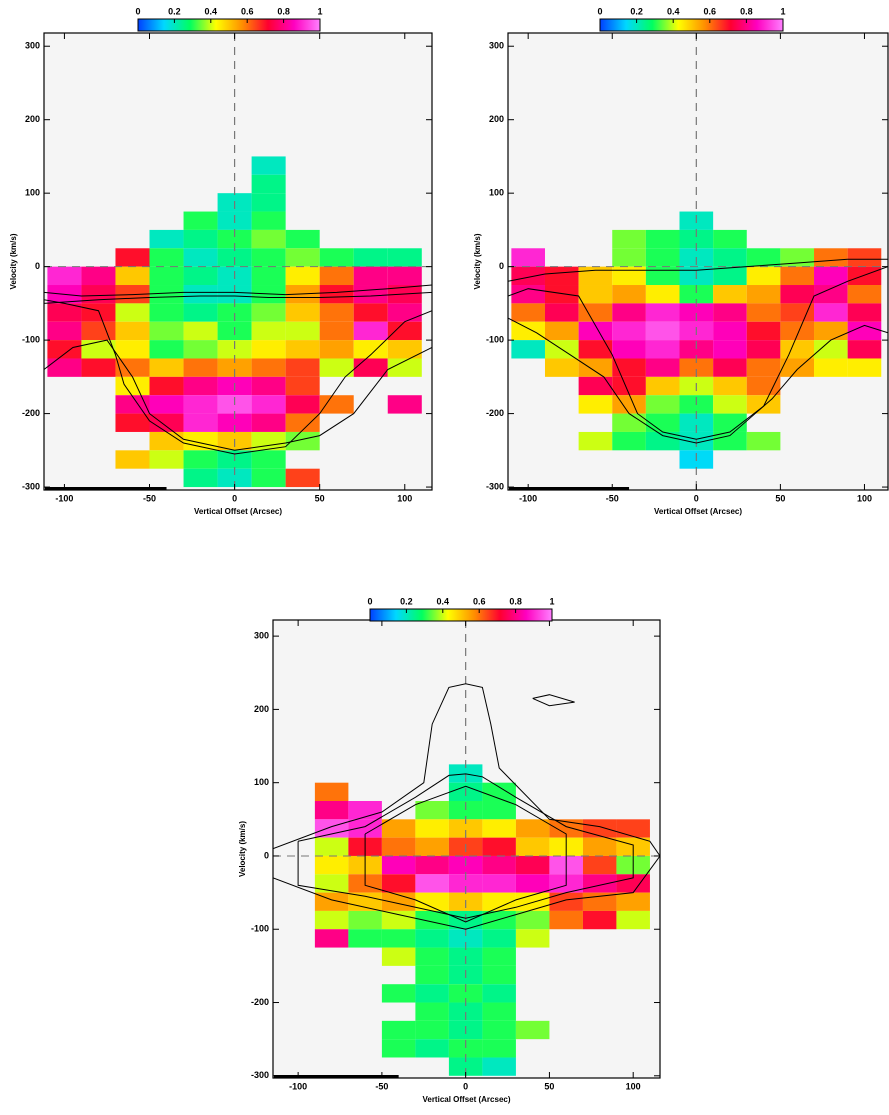 The image size is (889, 1115). What do you see at coordinates (477, 261) in the screenshot?
I see `y-axis-title: Velocity (km/s)` at bounding box center [477, 261].